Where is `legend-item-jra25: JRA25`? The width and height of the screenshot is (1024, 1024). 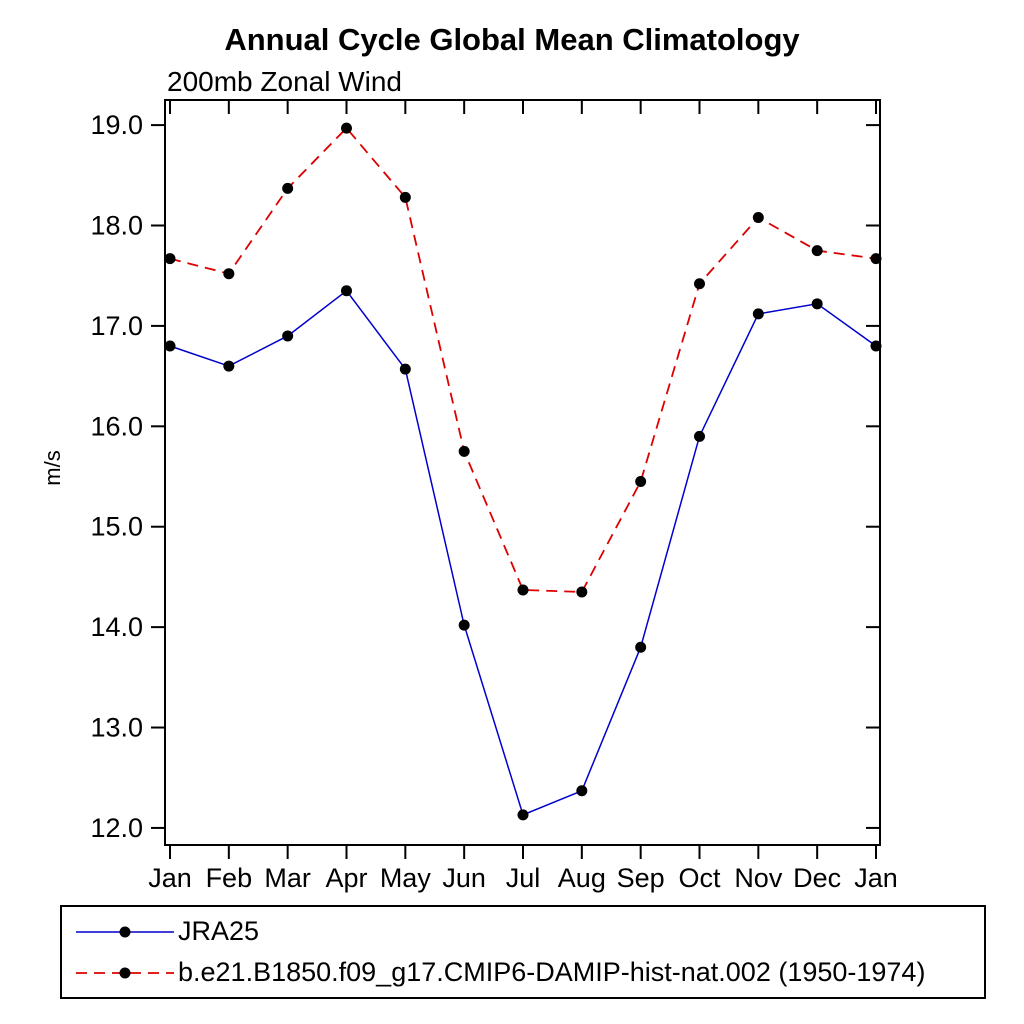
legend-item-jra25: JRA25 is located at coordinates (526, 931).